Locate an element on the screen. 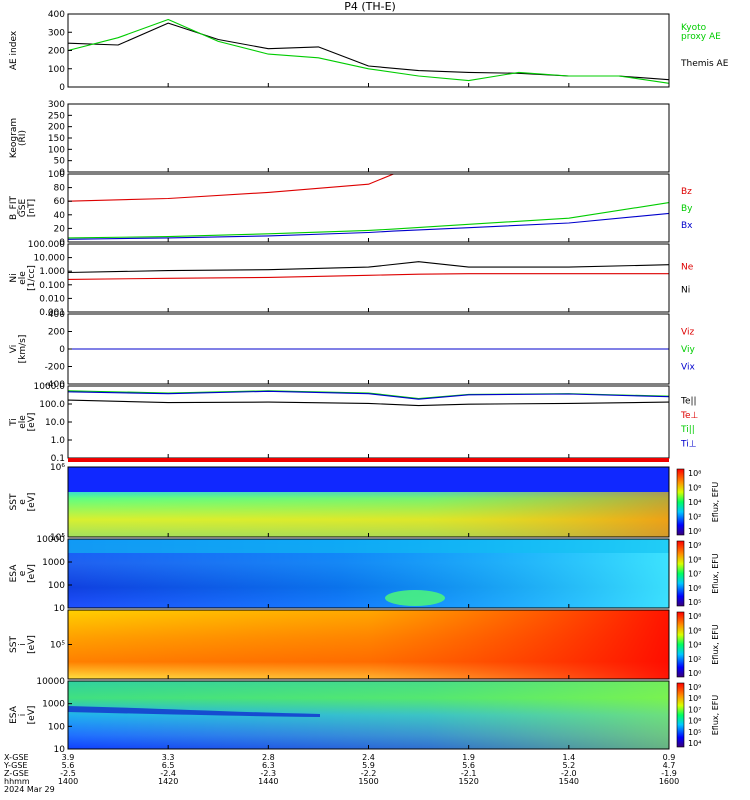  colorbar-tick-sst_i: 10⁰ is located at coordinates (694, 673).